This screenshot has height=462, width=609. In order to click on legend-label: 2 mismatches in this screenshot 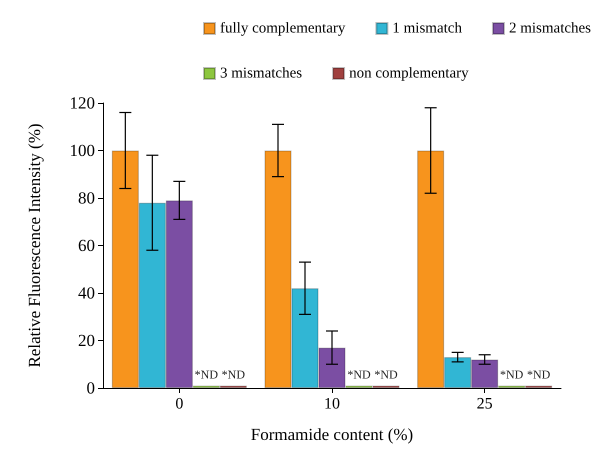, I will do `click(550, 28)`.